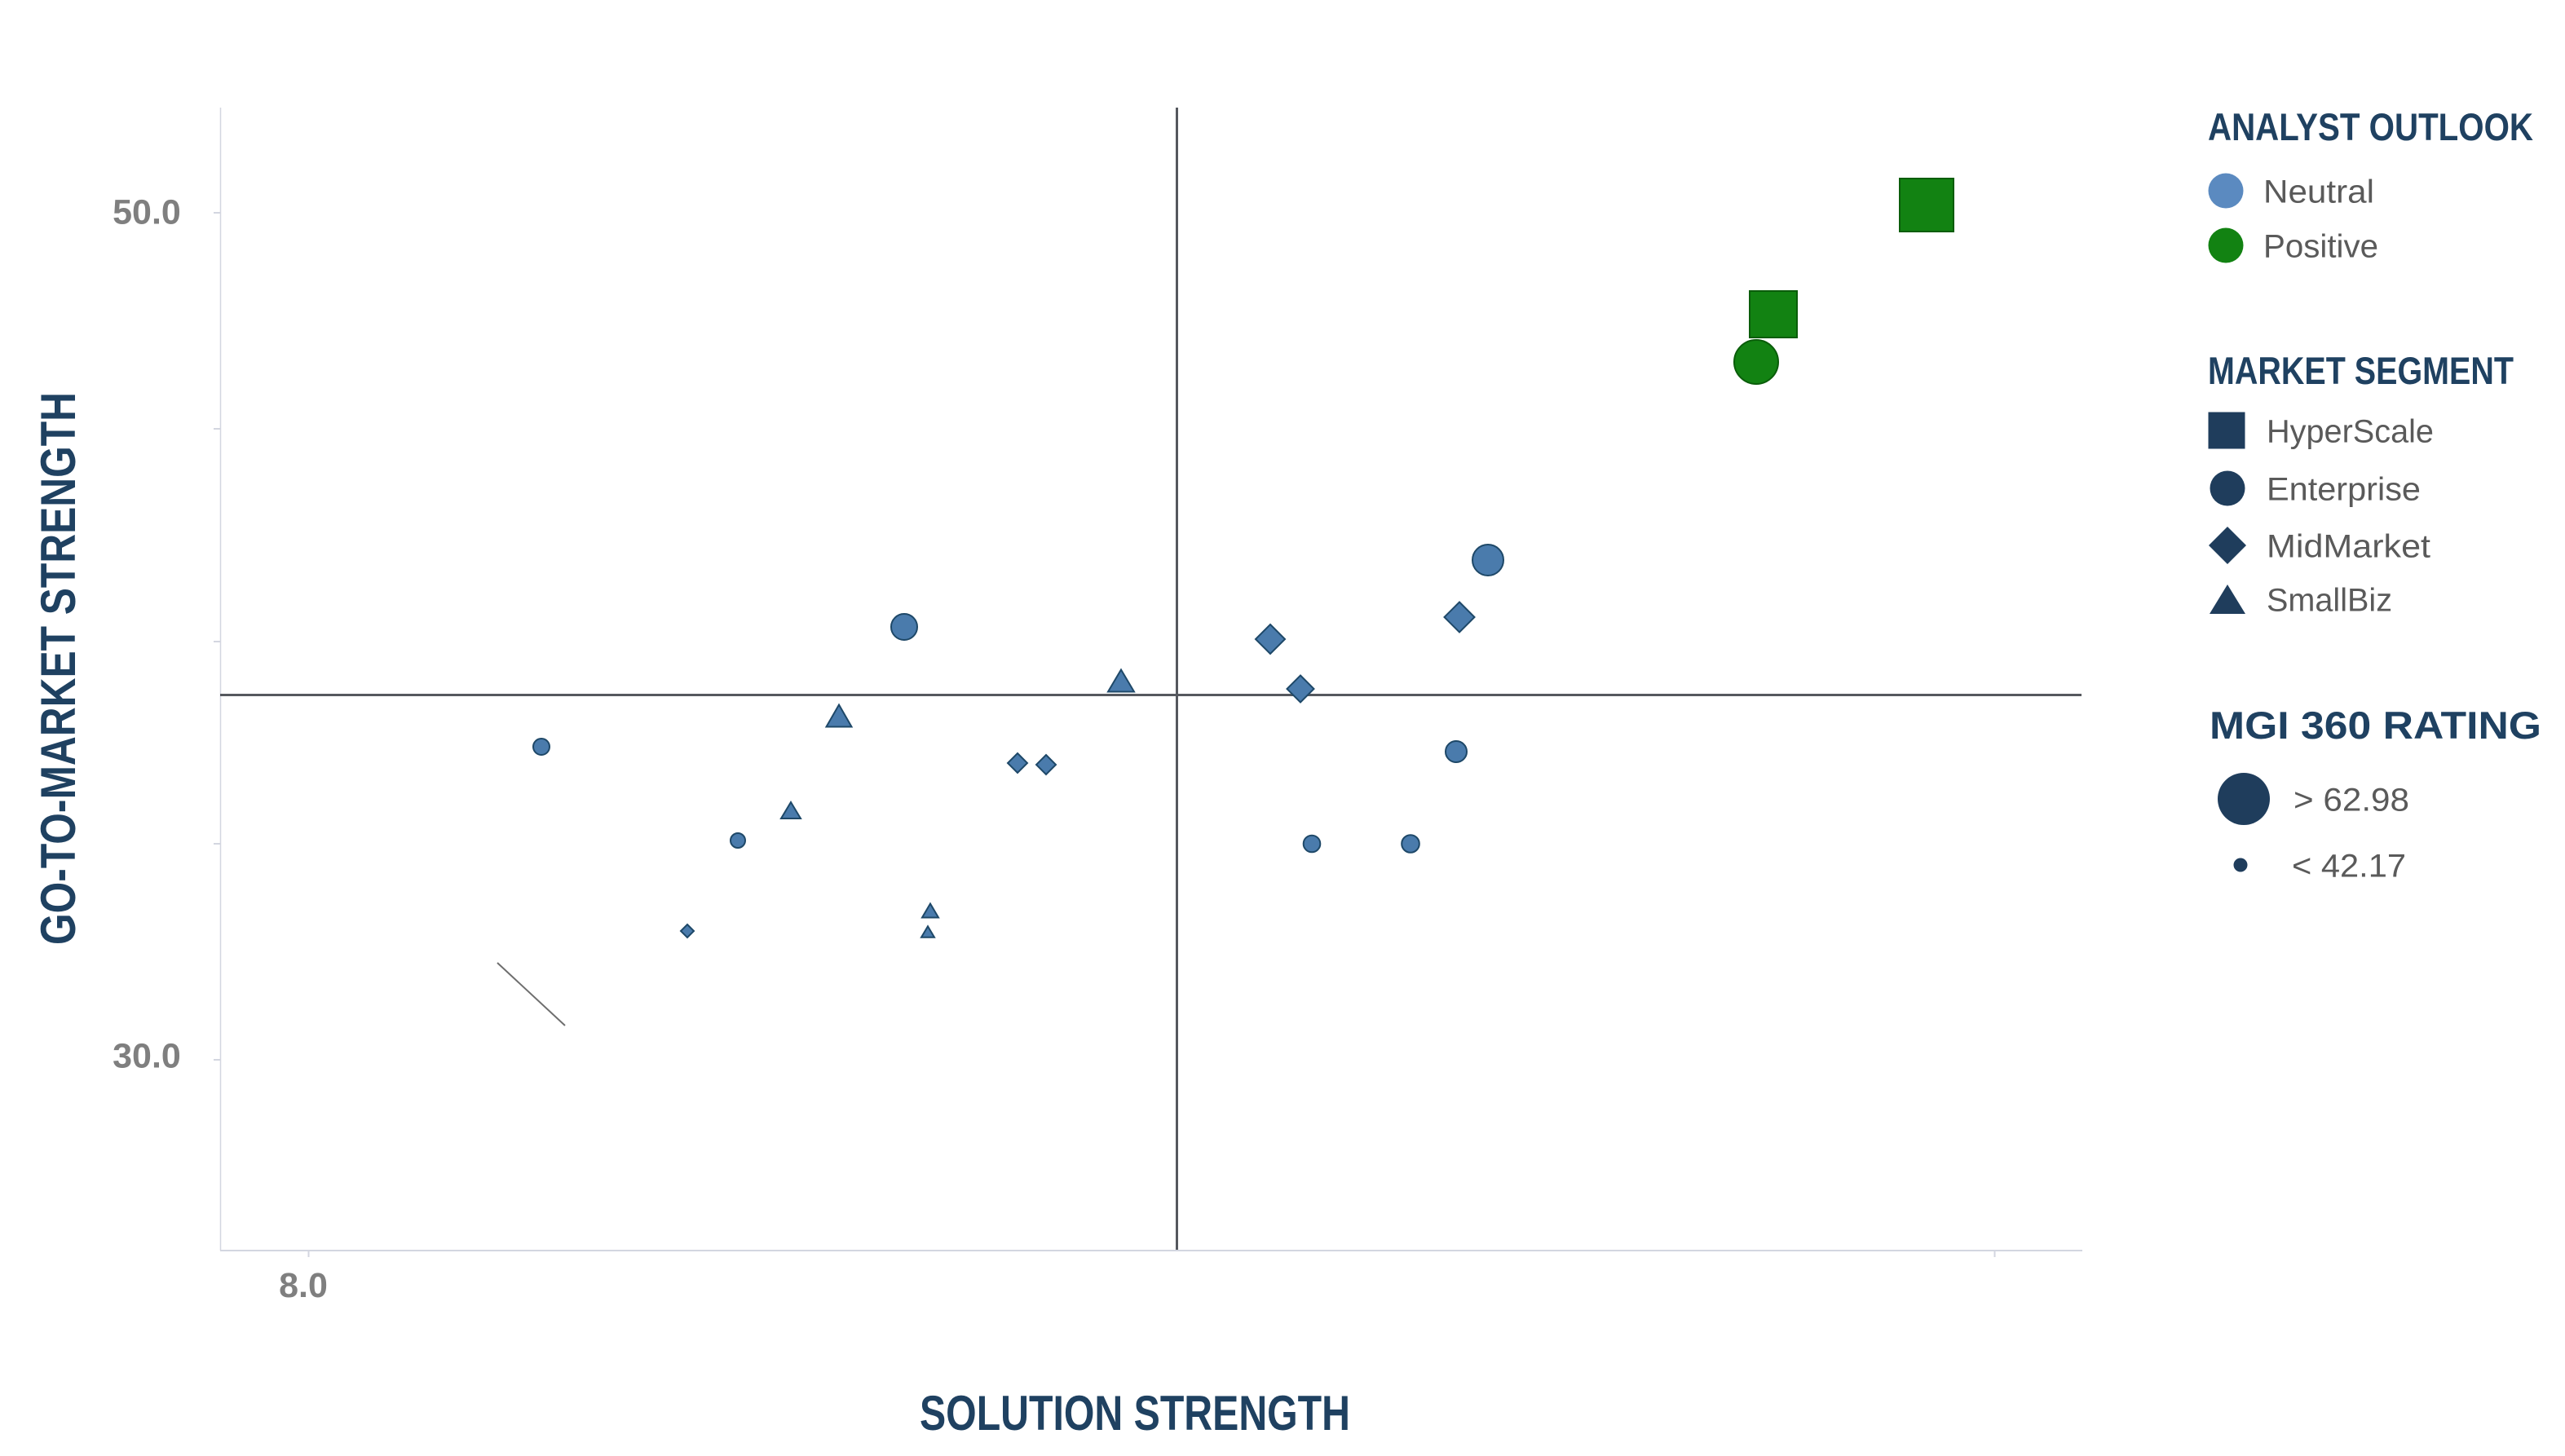 The height and width of the screenshot is (1456, 2565). I want to click on svg-text: MARKET SEGMENT, so click(2361, 371).